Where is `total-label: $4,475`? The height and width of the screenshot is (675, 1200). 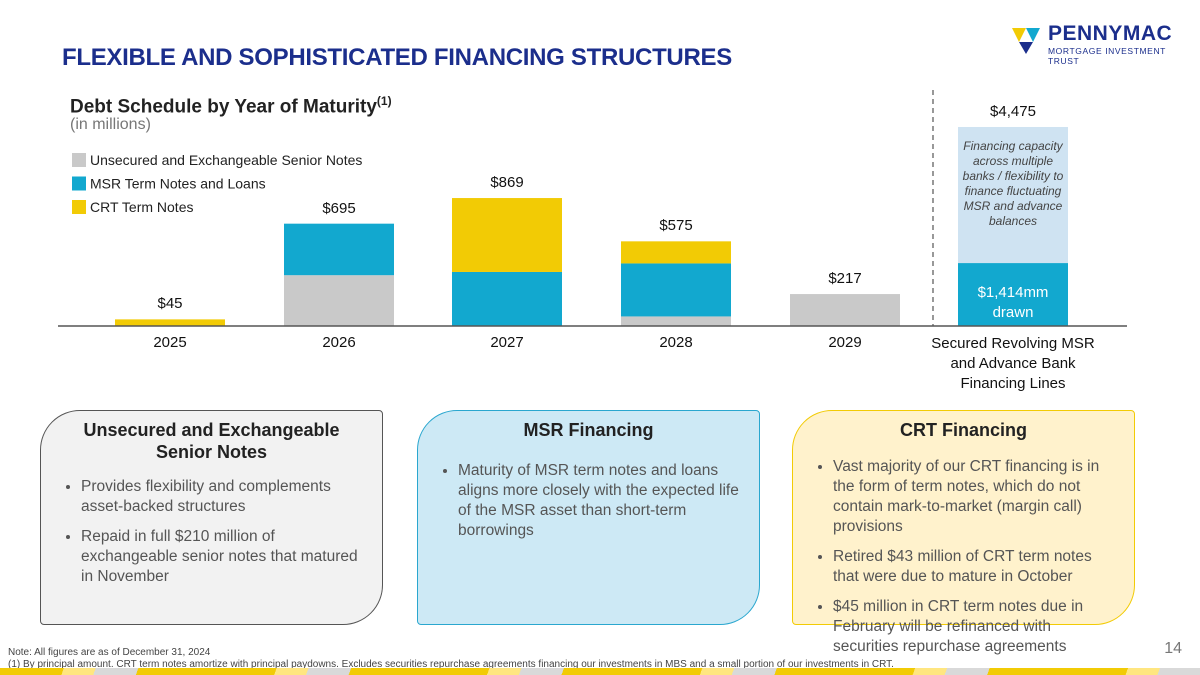 total-label: $4,475 is located at coordinates (1013, 111).